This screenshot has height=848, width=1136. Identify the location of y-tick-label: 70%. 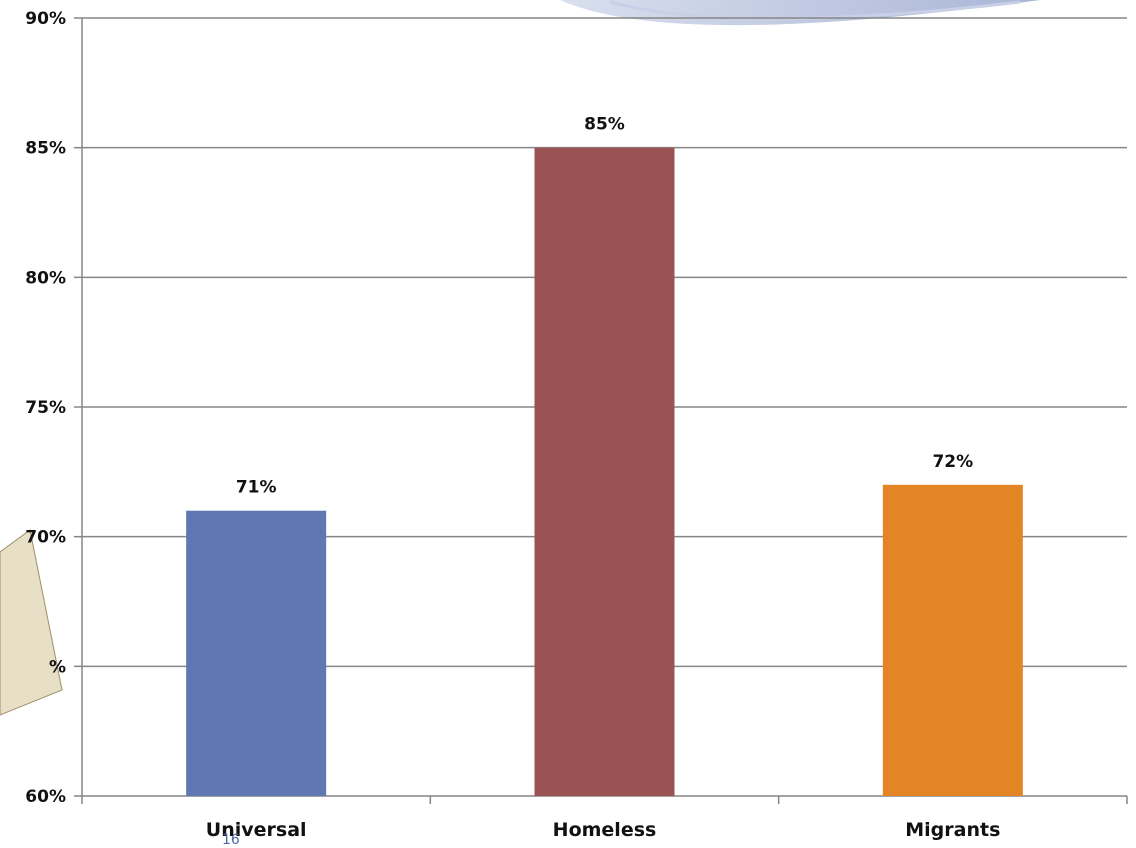
(45, 538).